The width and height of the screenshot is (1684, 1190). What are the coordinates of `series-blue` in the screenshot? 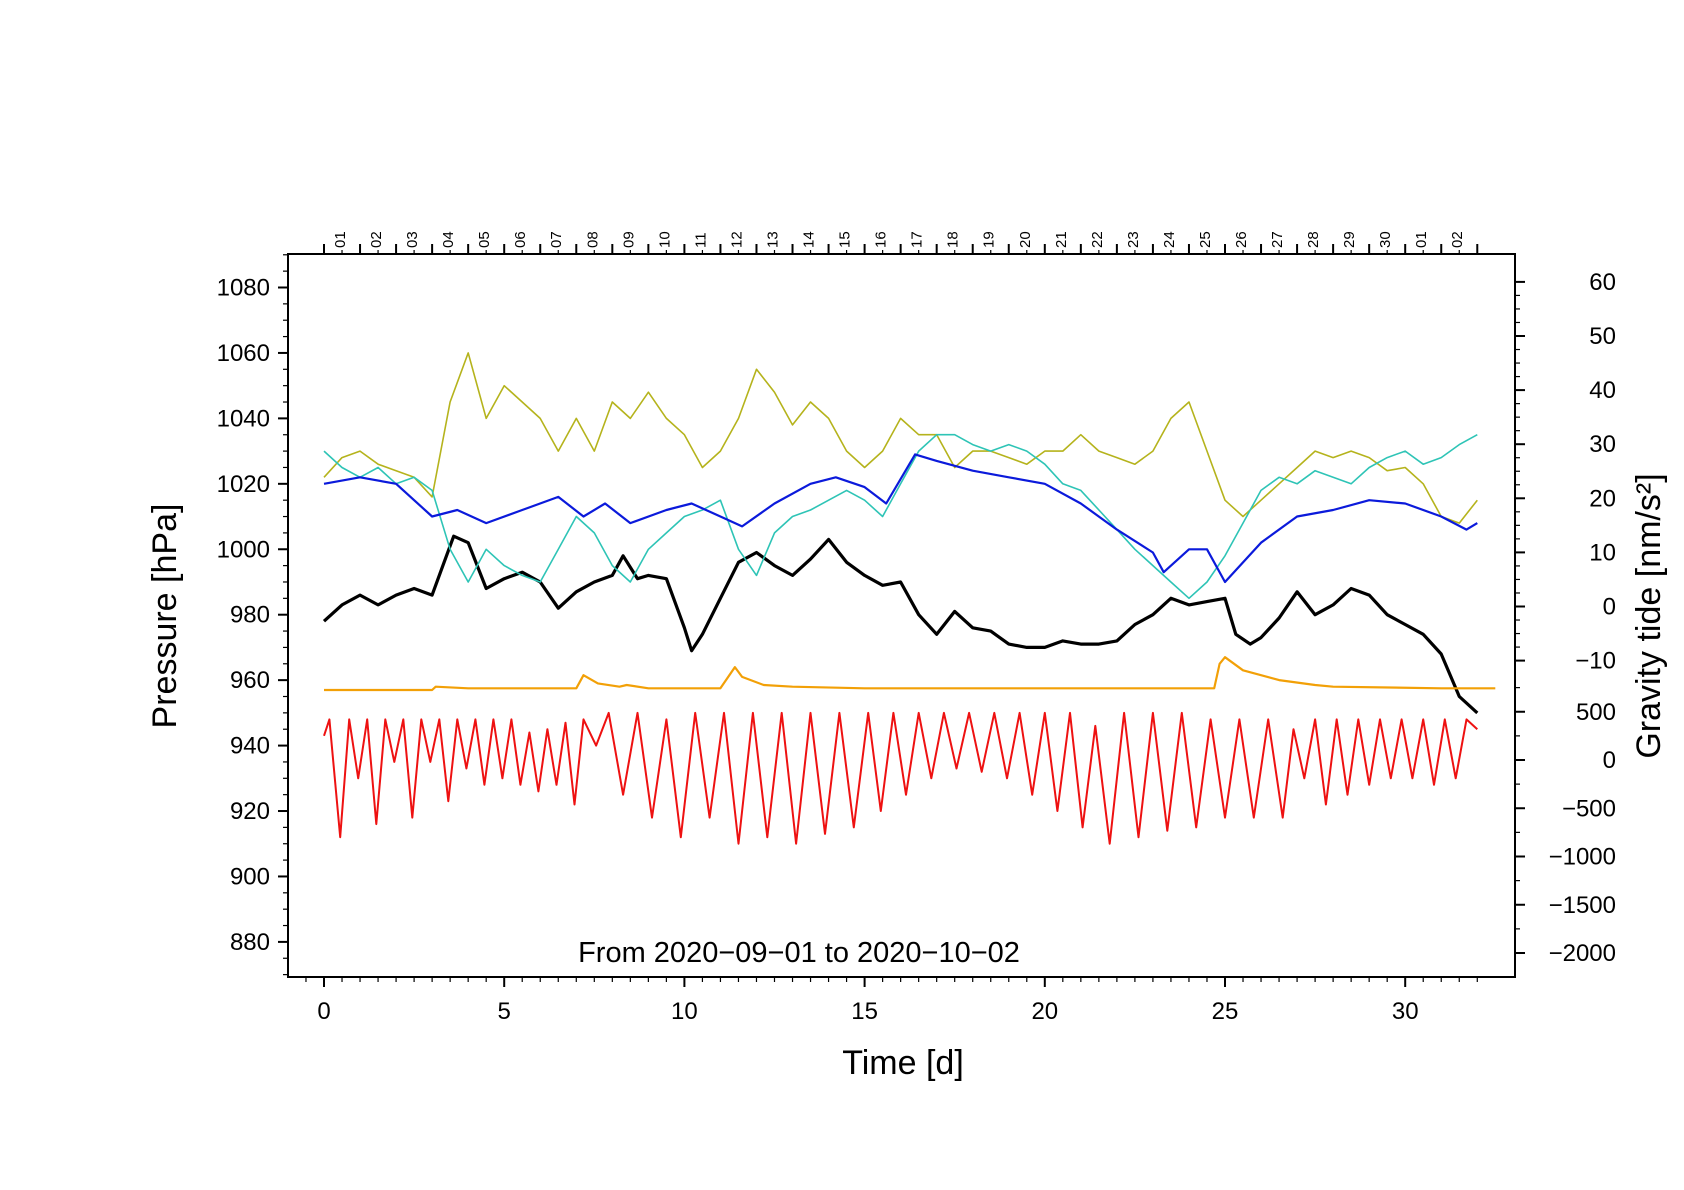 It's located at (900, 518).